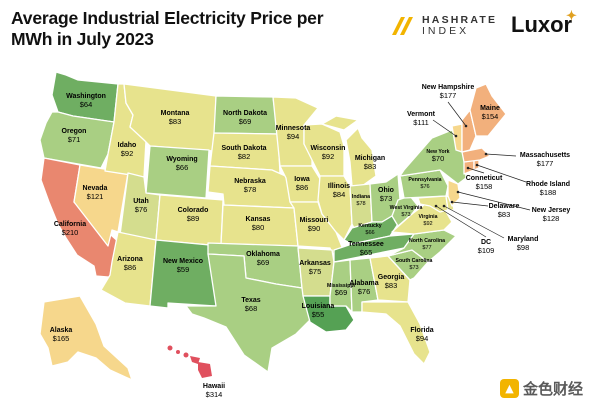 This screenshot has height=410, width=600. What do you see at coordinates (314, 220) in the screenshot?
I see `svg-text: Missouri` at bounding box center [314, 220].